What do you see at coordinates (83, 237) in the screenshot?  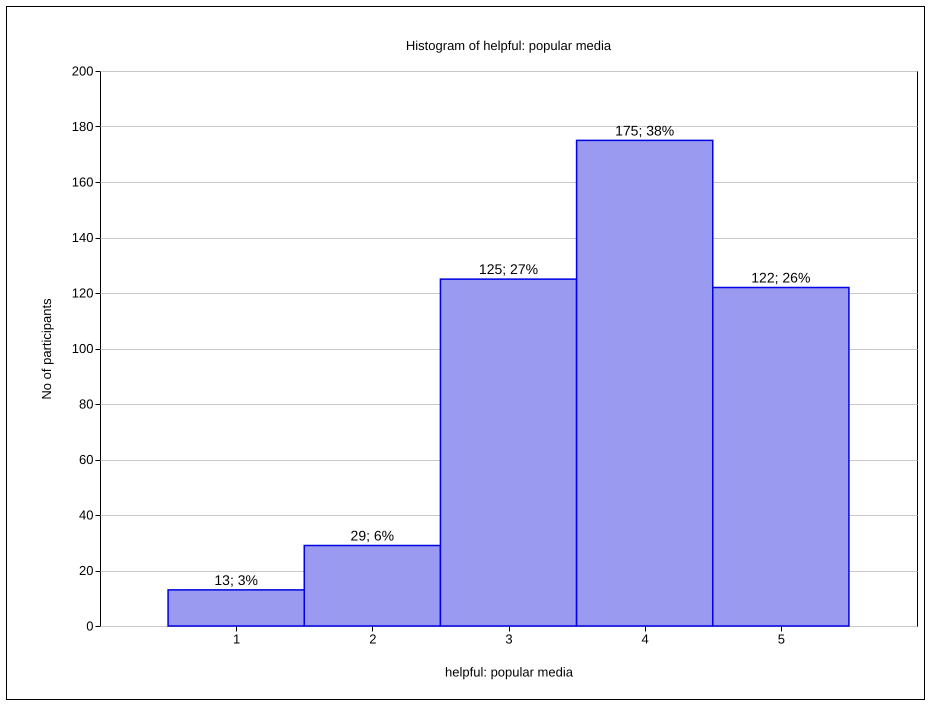 I see `y-tick-label: 140` at bounding box center [83, 237].